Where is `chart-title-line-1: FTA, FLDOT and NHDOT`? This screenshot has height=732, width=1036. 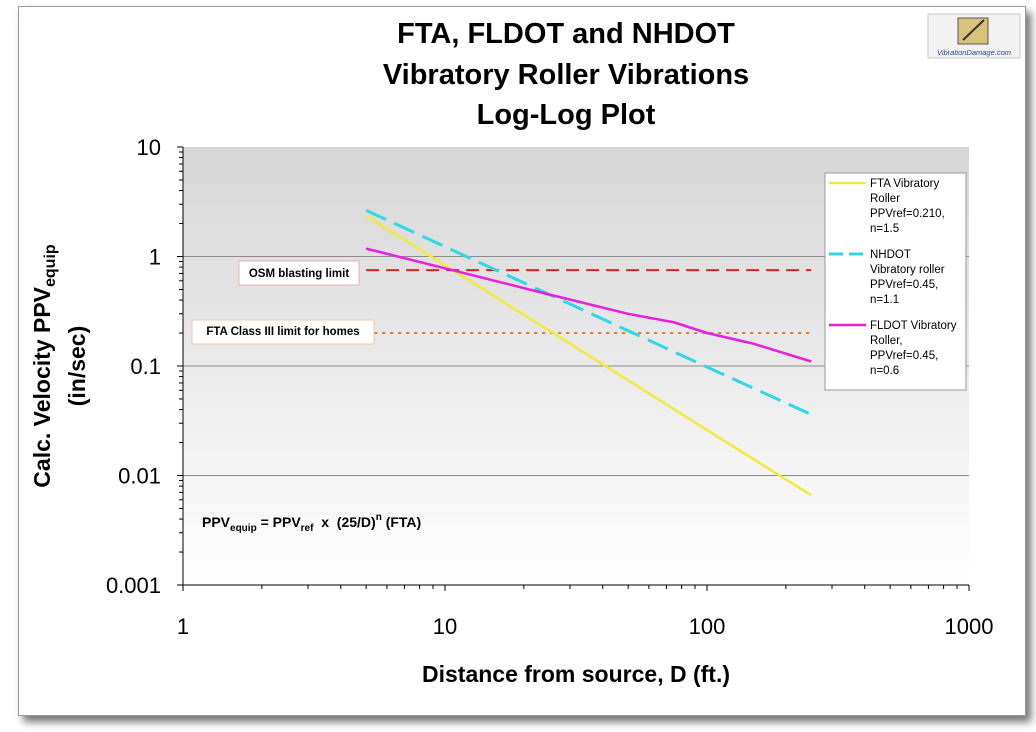 chart-title-line-1: FTA, FLDOT and NHDOT is located at coordinates (566, 34).